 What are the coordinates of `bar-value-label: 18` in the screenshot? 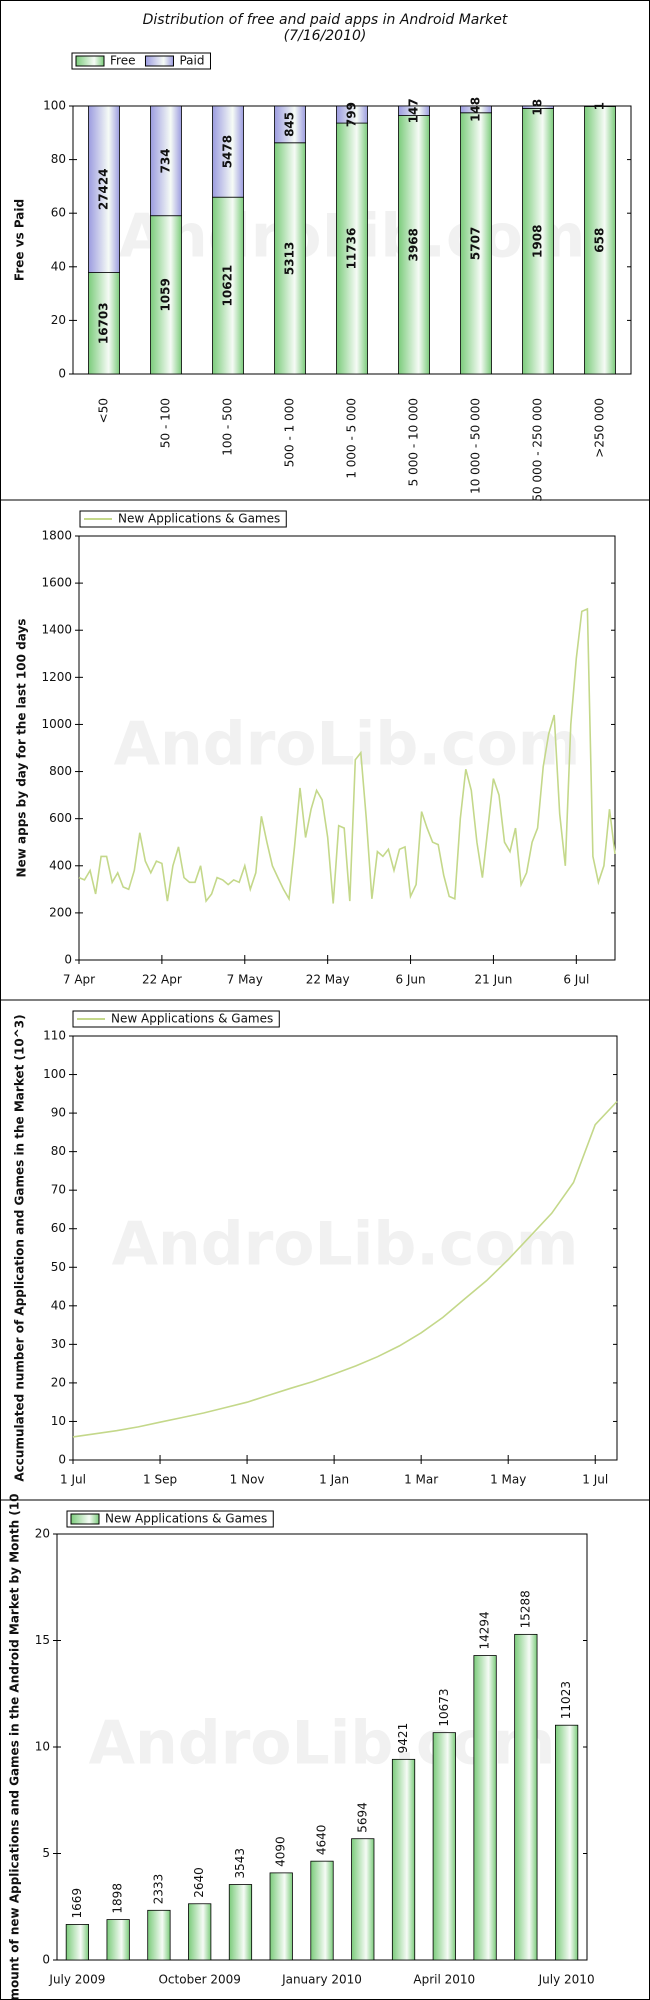 It's located at (538, 107).